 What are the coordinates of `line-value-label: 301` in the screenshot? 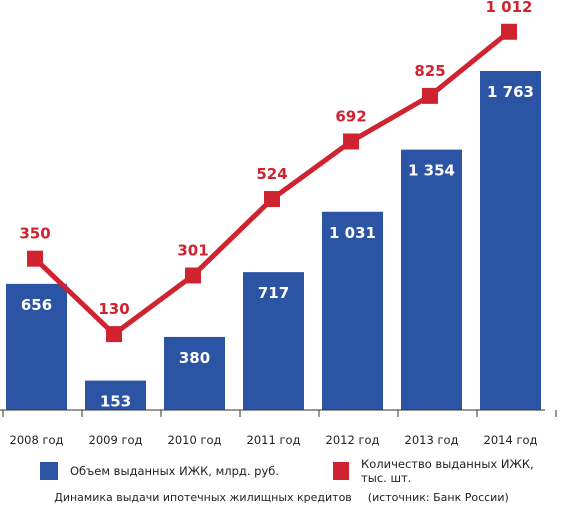 It's located at (192, 250).